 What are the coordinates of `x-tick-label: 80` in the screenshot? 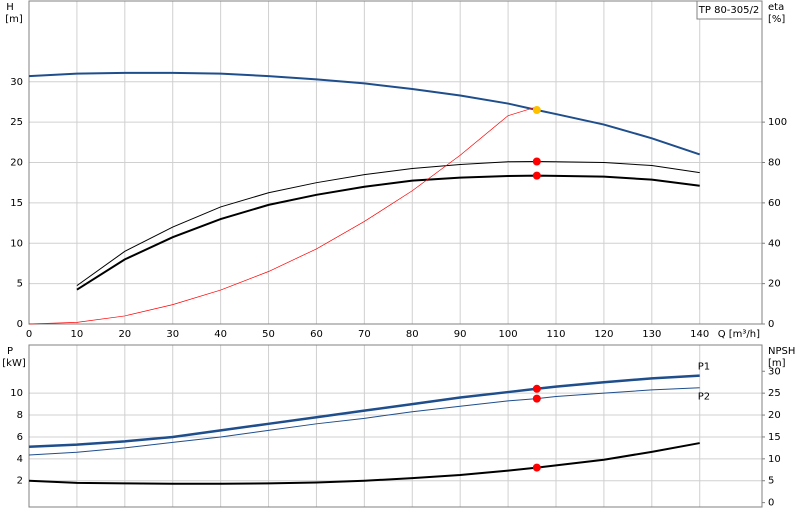 It's located at (412, 334).